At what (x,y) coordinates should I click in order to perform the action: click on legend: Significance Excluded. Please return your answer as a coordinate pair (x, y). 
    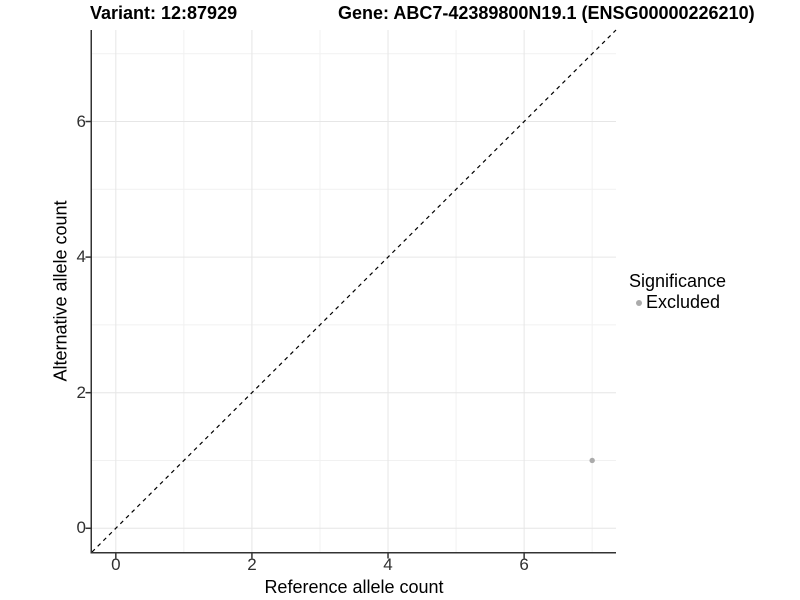
    Looking at the image, I should click on (677, 292).